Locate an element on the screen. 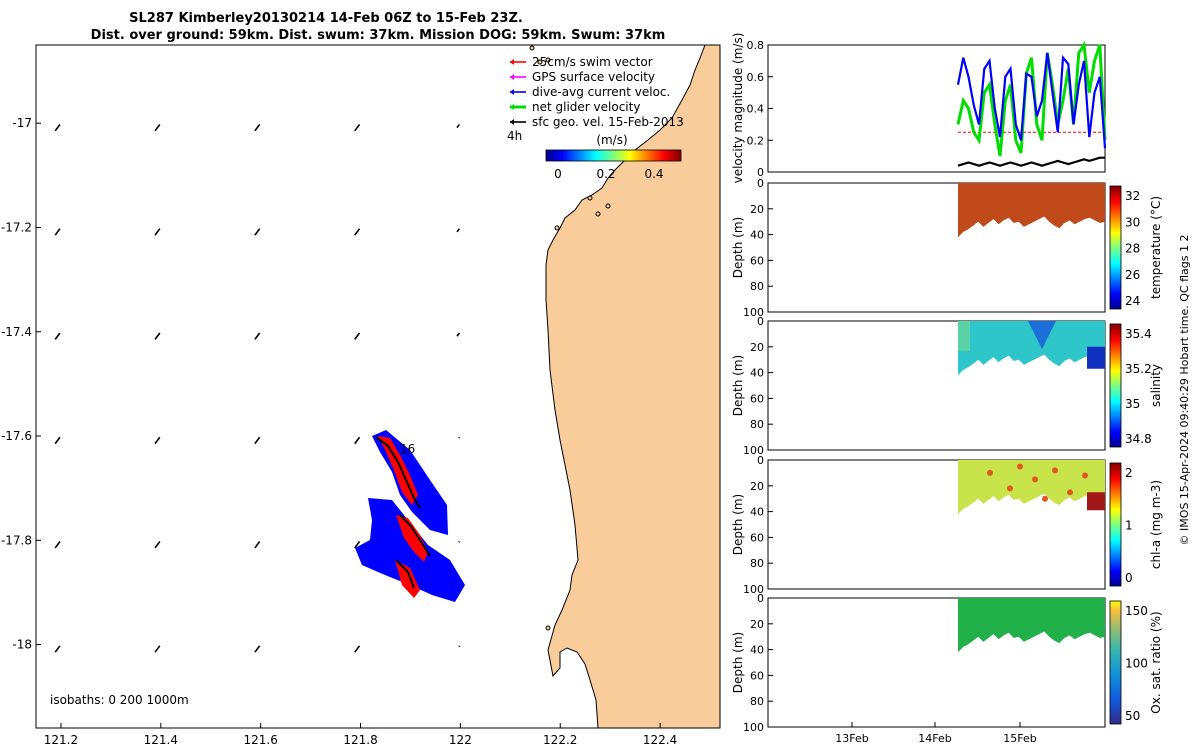 The image size is (1200, 750). colorbar-label: (m/s) is located at coordinates (611, 140).